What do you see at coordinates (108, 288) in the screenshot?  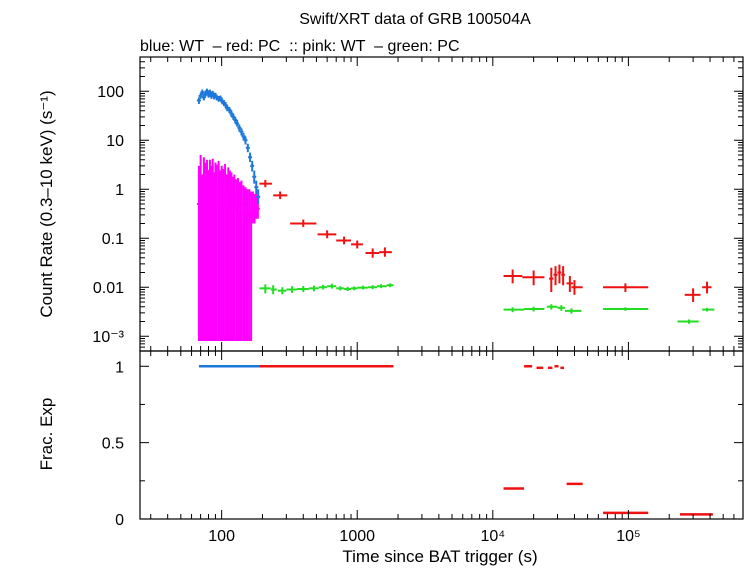 I see `y-tick-label: 0.01` at bounding box center [108, 288].